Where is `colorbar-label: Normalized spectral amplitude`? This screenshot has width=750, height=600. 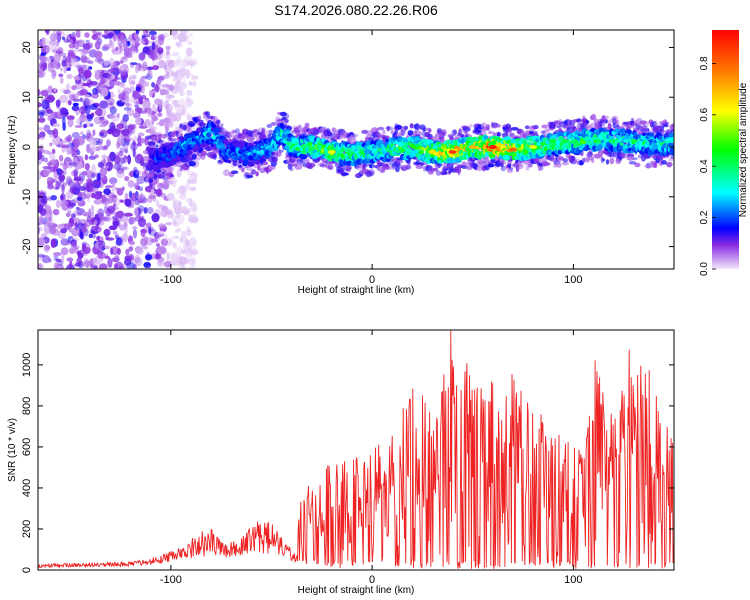
colorbar-label: Normalized spectral amplitude is located at coordinates (743, 149).